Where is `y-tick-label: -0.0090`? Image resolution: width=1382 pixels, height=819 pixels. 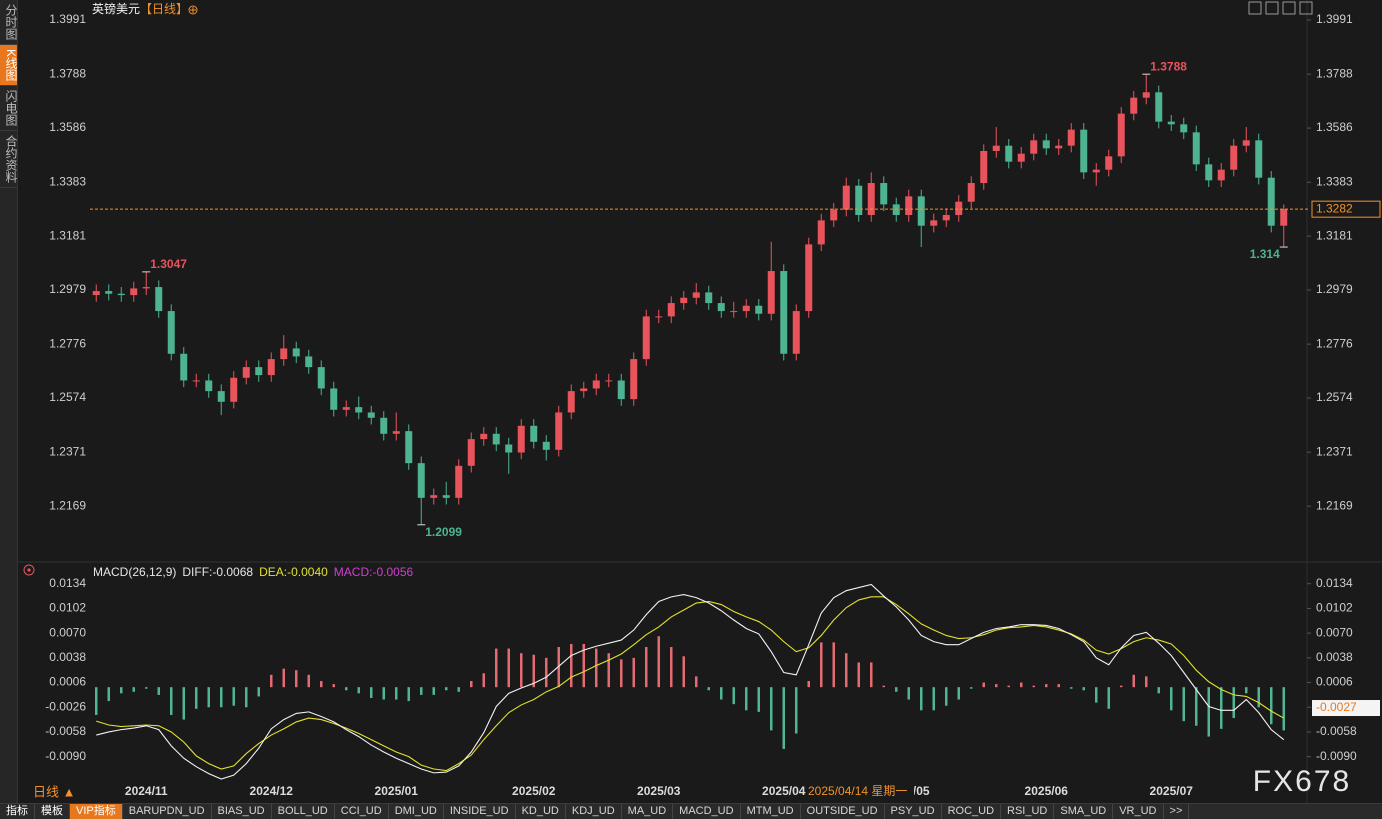
y-tick-label: -0.0090 is located at coordinates (65, 756).